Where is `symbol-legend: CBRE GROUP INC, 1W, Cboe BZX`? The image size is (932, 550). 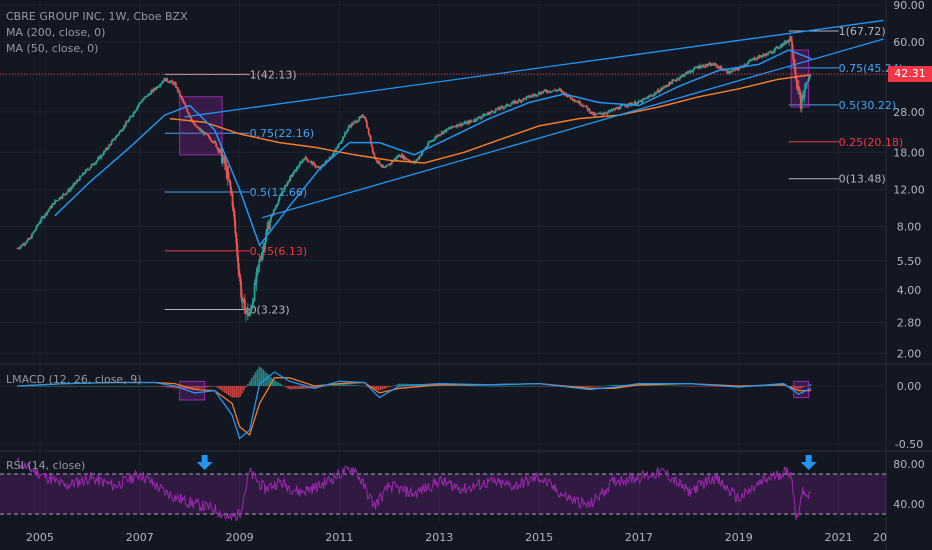 symbol-legend: CBRE GROUP INC, 1W, Cboe BZX is located at coordinates (97, 16).